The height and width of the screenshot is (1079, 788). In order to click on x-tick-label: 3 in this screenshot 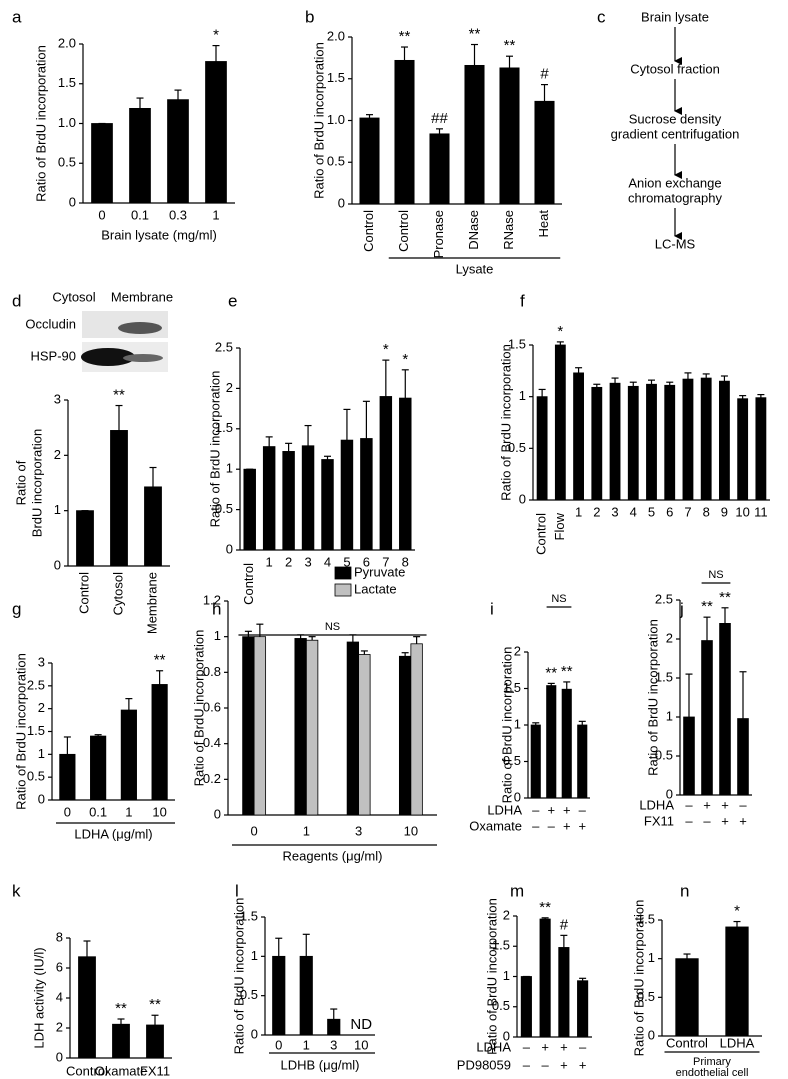, I will do `click(358, 830)`.